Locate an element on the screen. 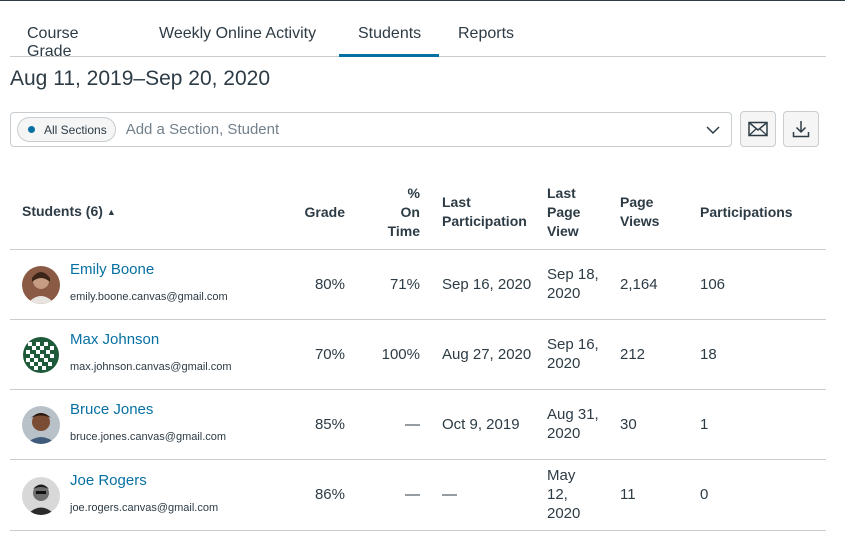  header-on-time-line2: On is located at coordinates (410, 211).